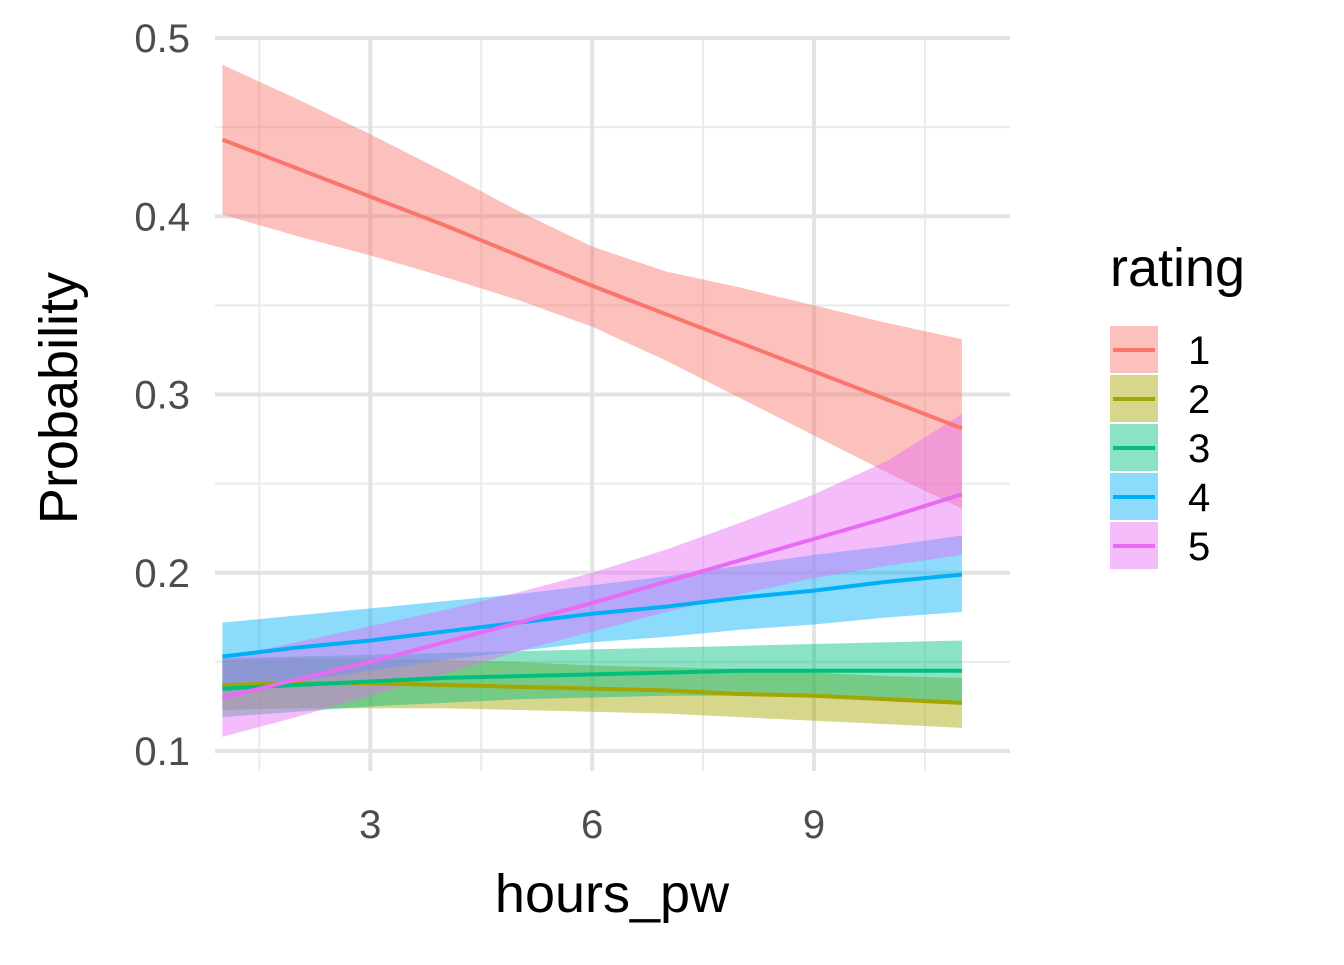 The width and height of the screenshot is (1344, 965). What do you see at coordinates (162, 752) in the screenshot?
I see `y-tick-label: 0.1` at bounding box center [162, 752].